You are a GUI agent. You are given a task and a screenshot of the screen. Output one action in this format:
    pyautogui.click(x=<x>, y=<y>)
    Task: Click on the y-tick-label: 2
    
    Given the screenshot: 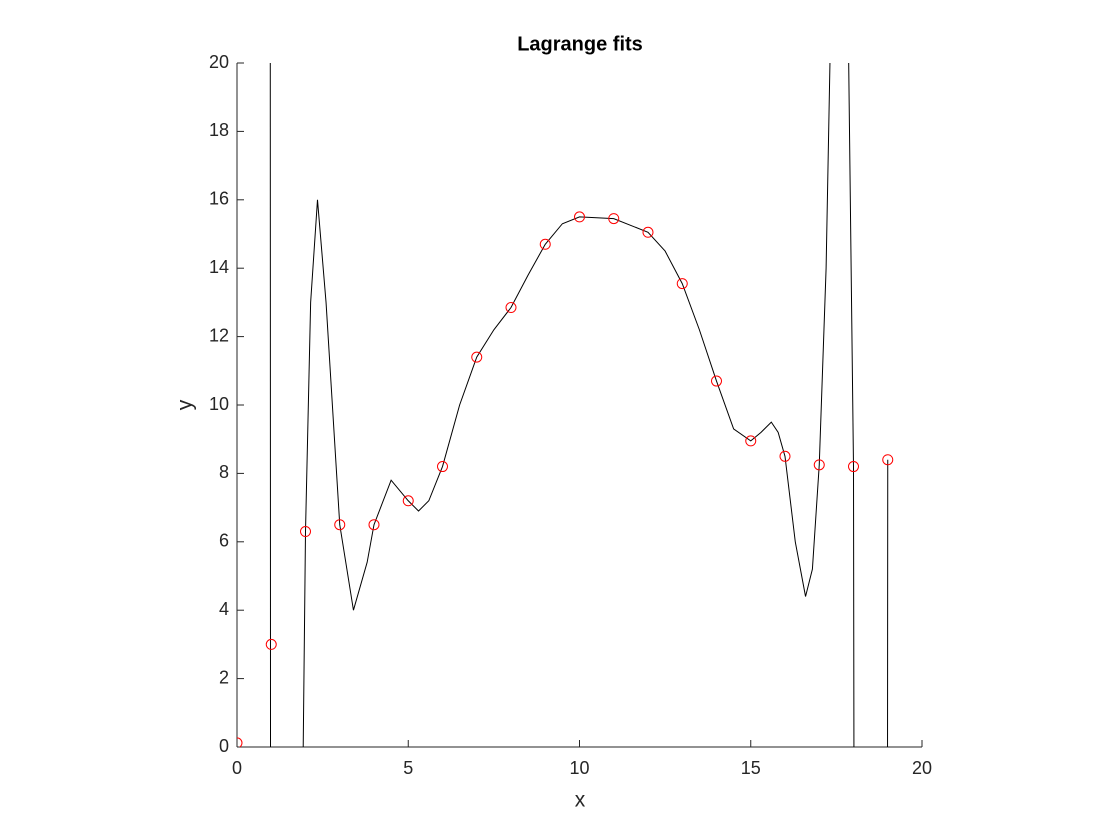 What is the action you would take?
    pyautogui.click(x=224, y=677)
    